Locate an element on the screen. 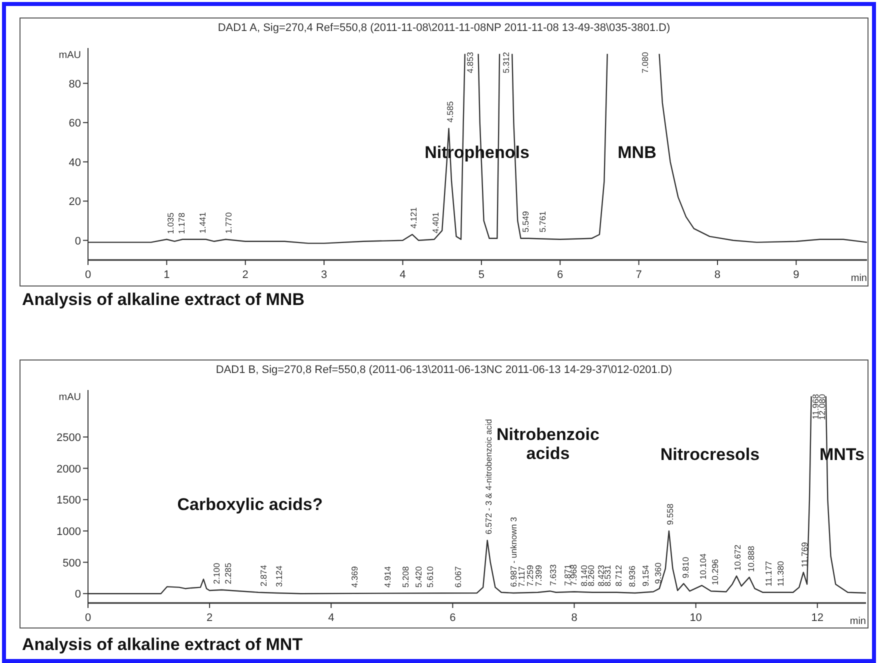  y-tick-label: 20 is located at coordinates (74, 202).